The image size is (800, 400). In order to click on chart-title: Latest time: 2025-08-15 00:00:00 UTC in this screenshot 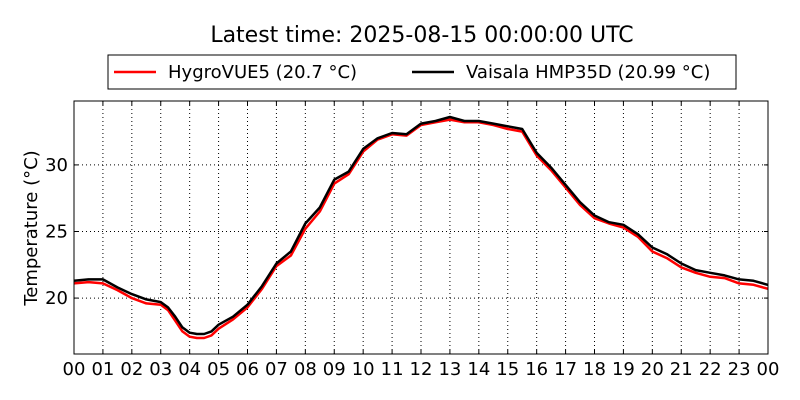, I will do `click(421, 35)`.